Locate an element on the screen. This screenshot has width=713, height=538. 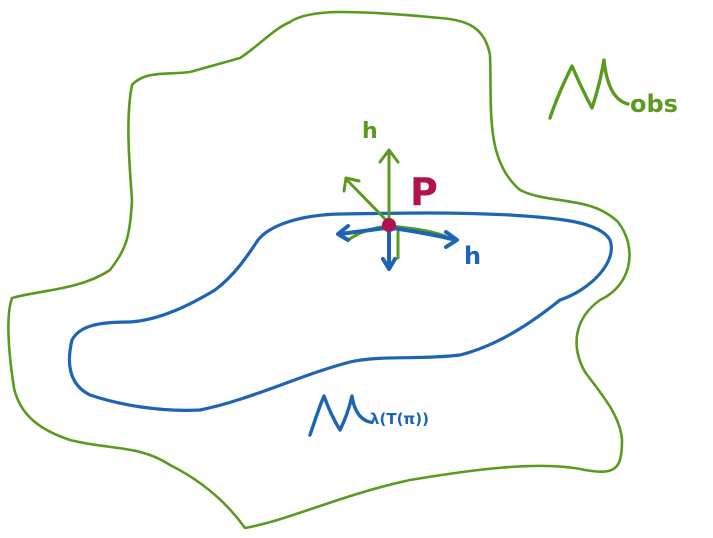
inner-script-n-glyph is located at coordinates (340, 415).